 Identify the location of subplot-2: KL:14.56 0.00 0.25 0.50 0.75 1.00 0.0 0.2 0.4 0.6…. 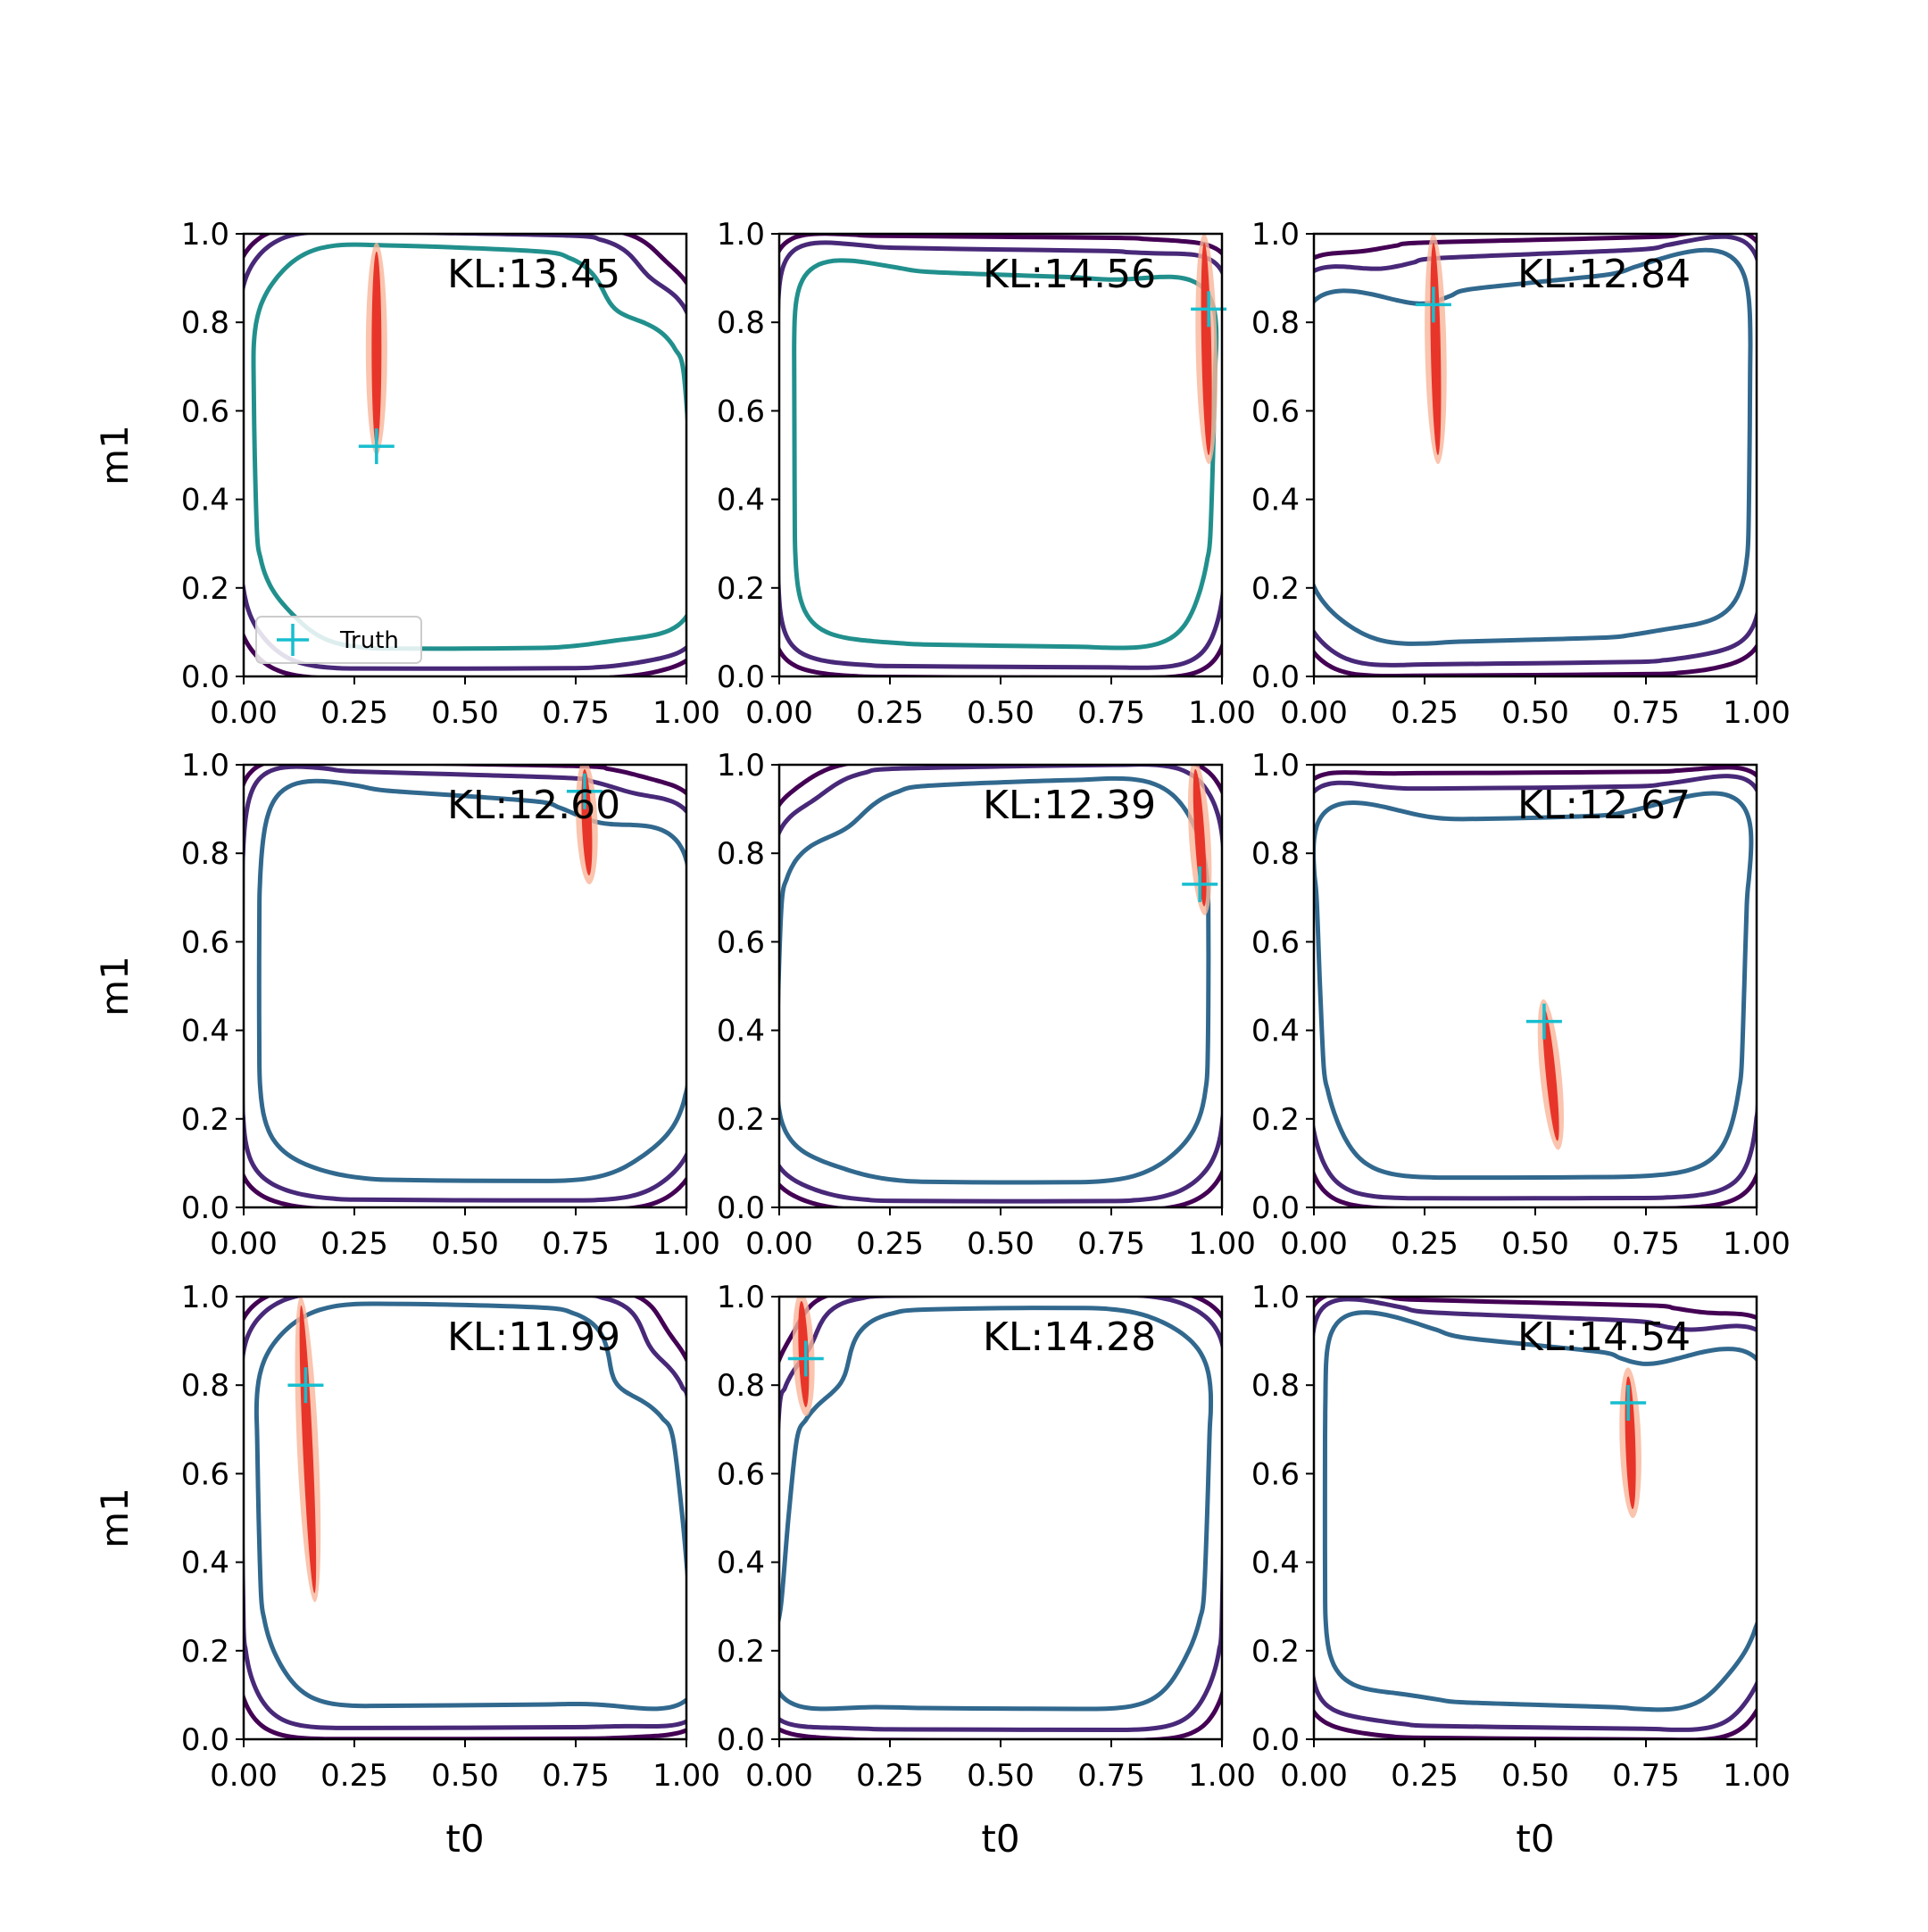
(987, 474).